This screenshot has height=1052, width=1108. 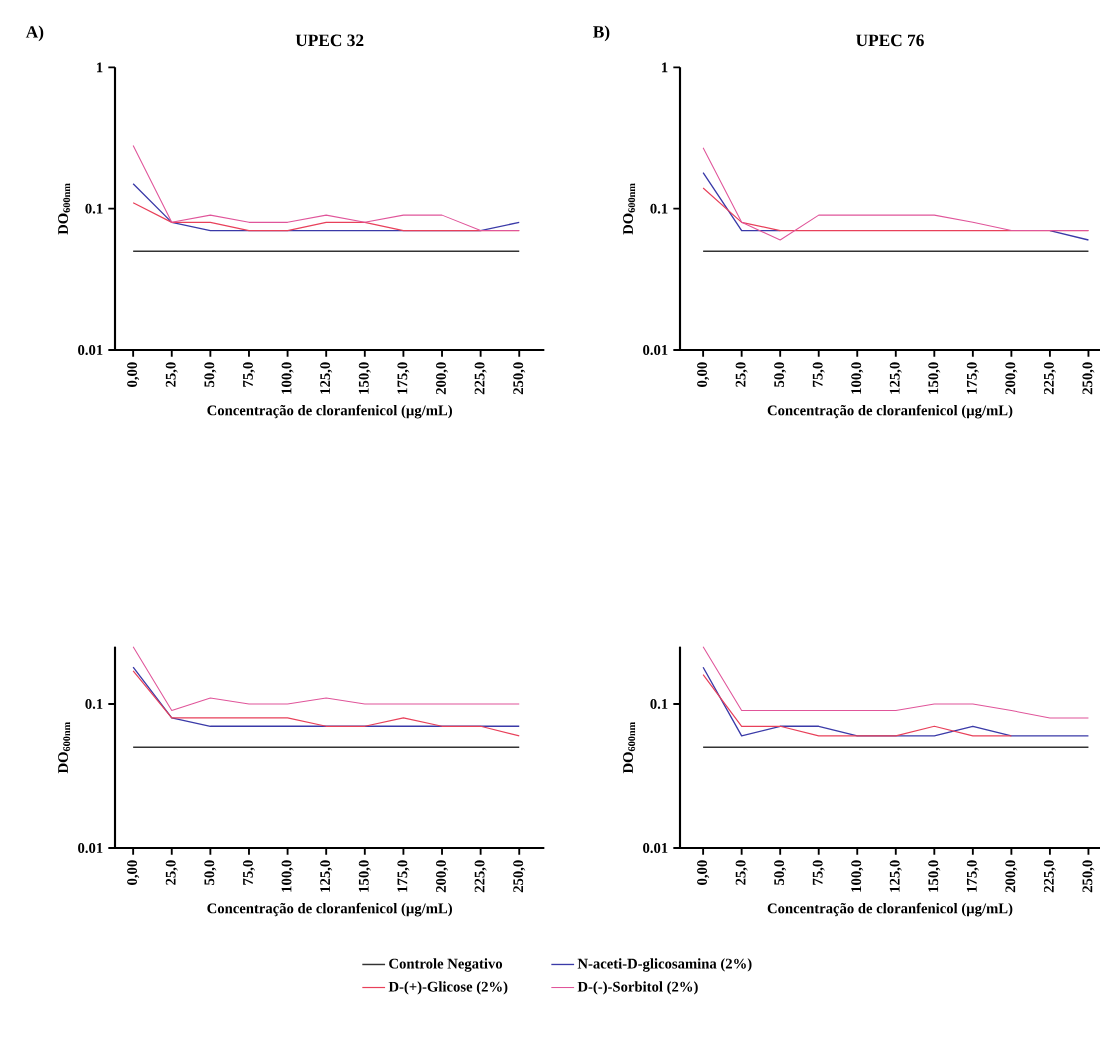 I want to click on legend-label: Controle Negativo, so click(x=446, y=965).